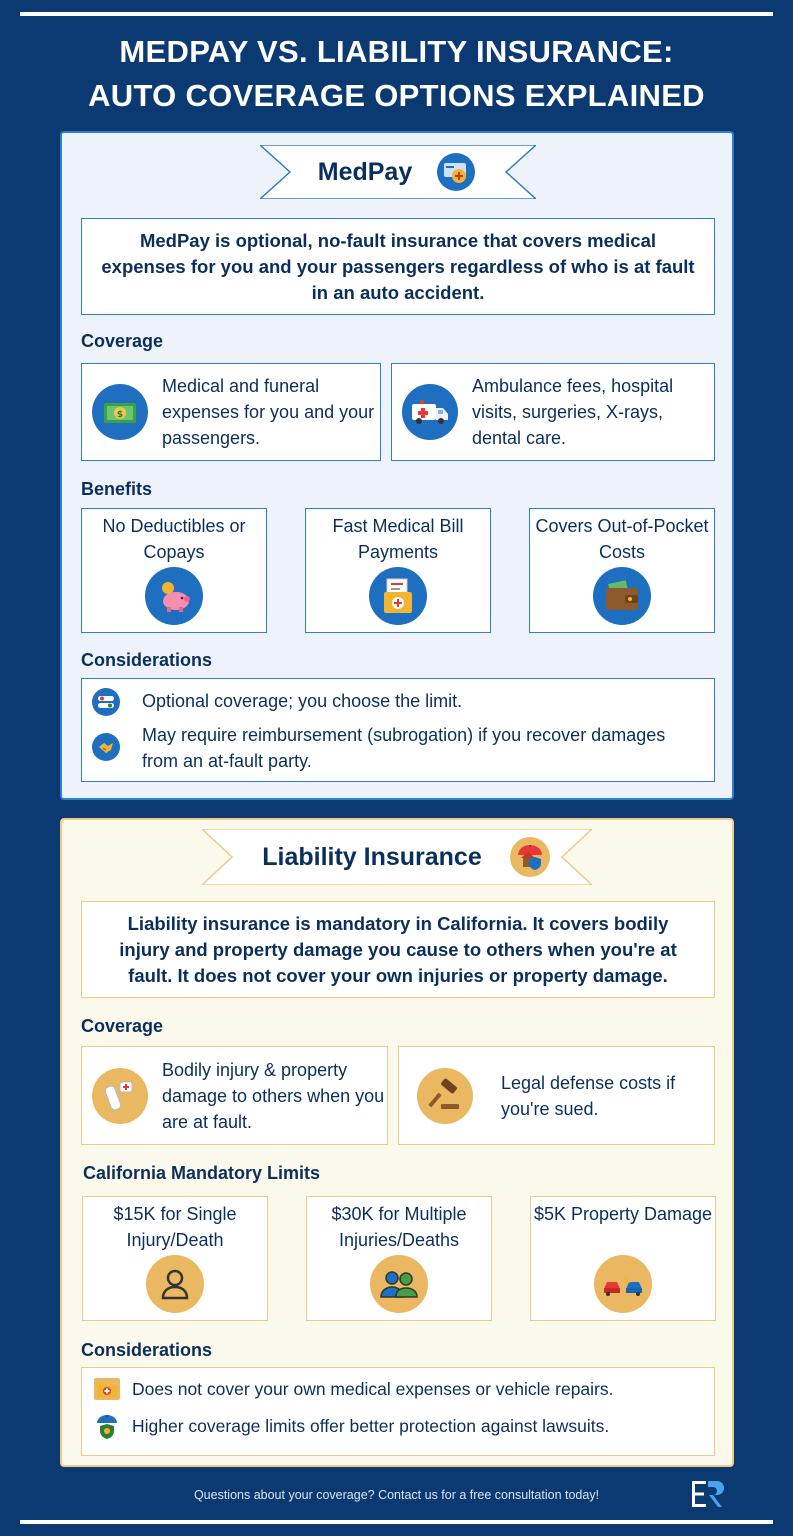 The width and height of the screenshot is (793, 1536). I want to click on shield-umbrella-icon, so click(107, 1427).